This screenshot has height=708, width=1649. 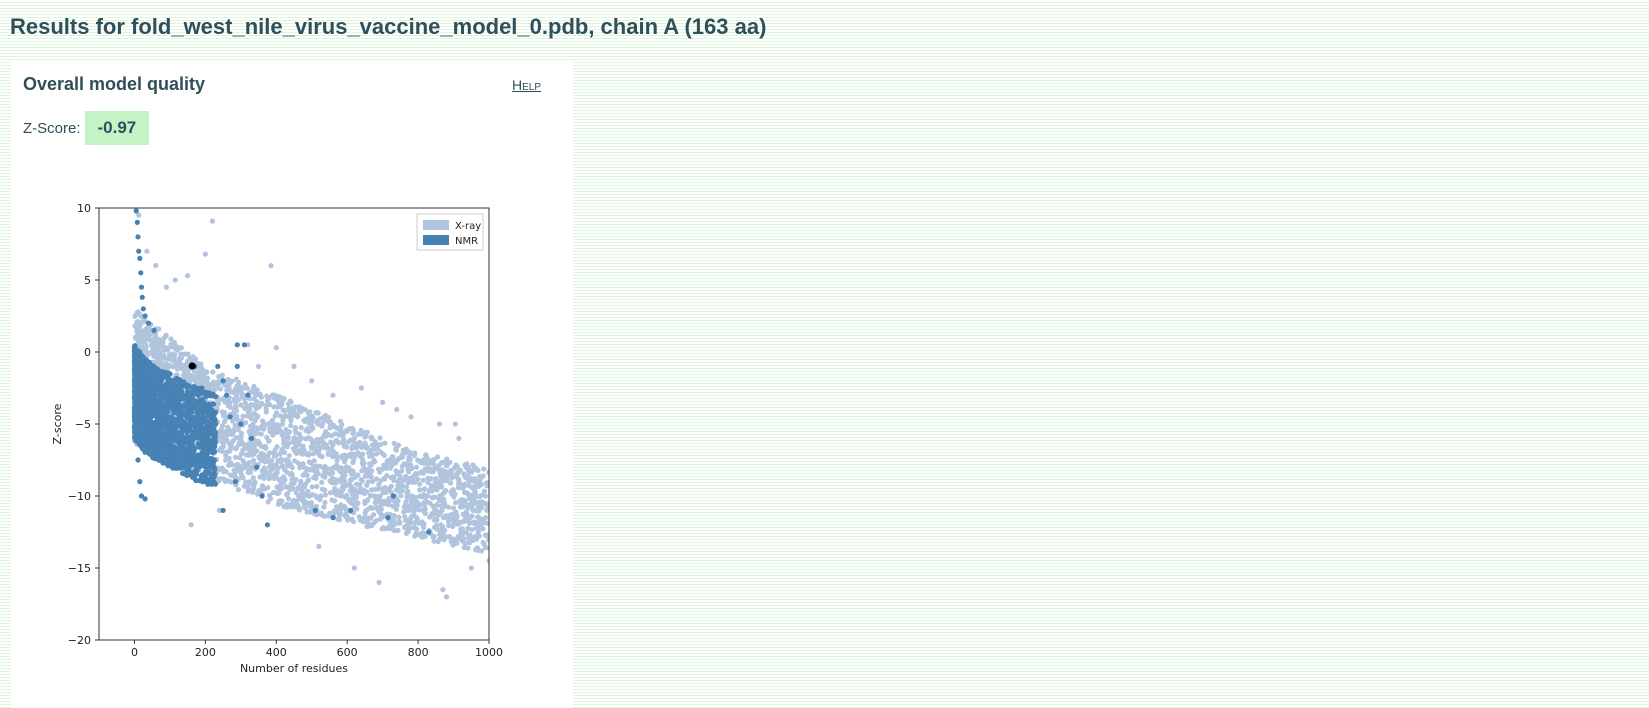 I want to click on legend-xray-swatch, so click(x=436, y=225).